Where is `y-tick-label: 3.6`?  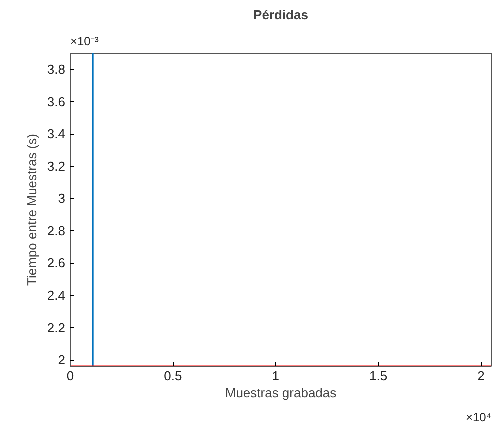
y-tick-label: 3.6 is located at coordinates (56, 102).